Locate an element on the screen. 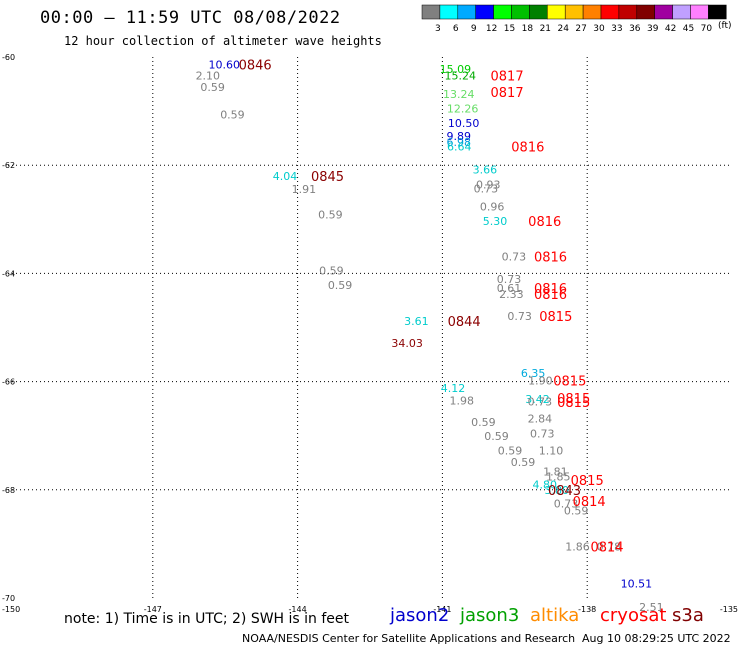 Image resolution: width=740 pixels, height=650 pixels. satellite-cryosat: cryosat is located at coordinates (633, 615).